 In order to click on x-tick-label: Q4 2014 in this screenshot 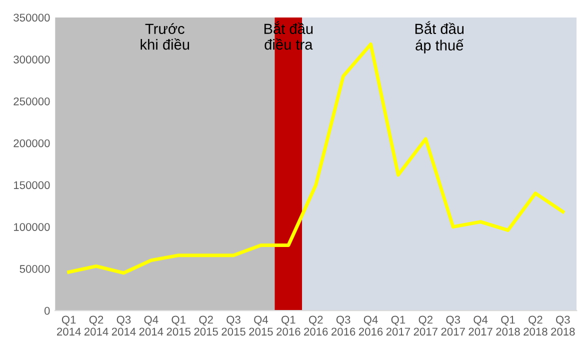, I will do `click(151, 326)`.